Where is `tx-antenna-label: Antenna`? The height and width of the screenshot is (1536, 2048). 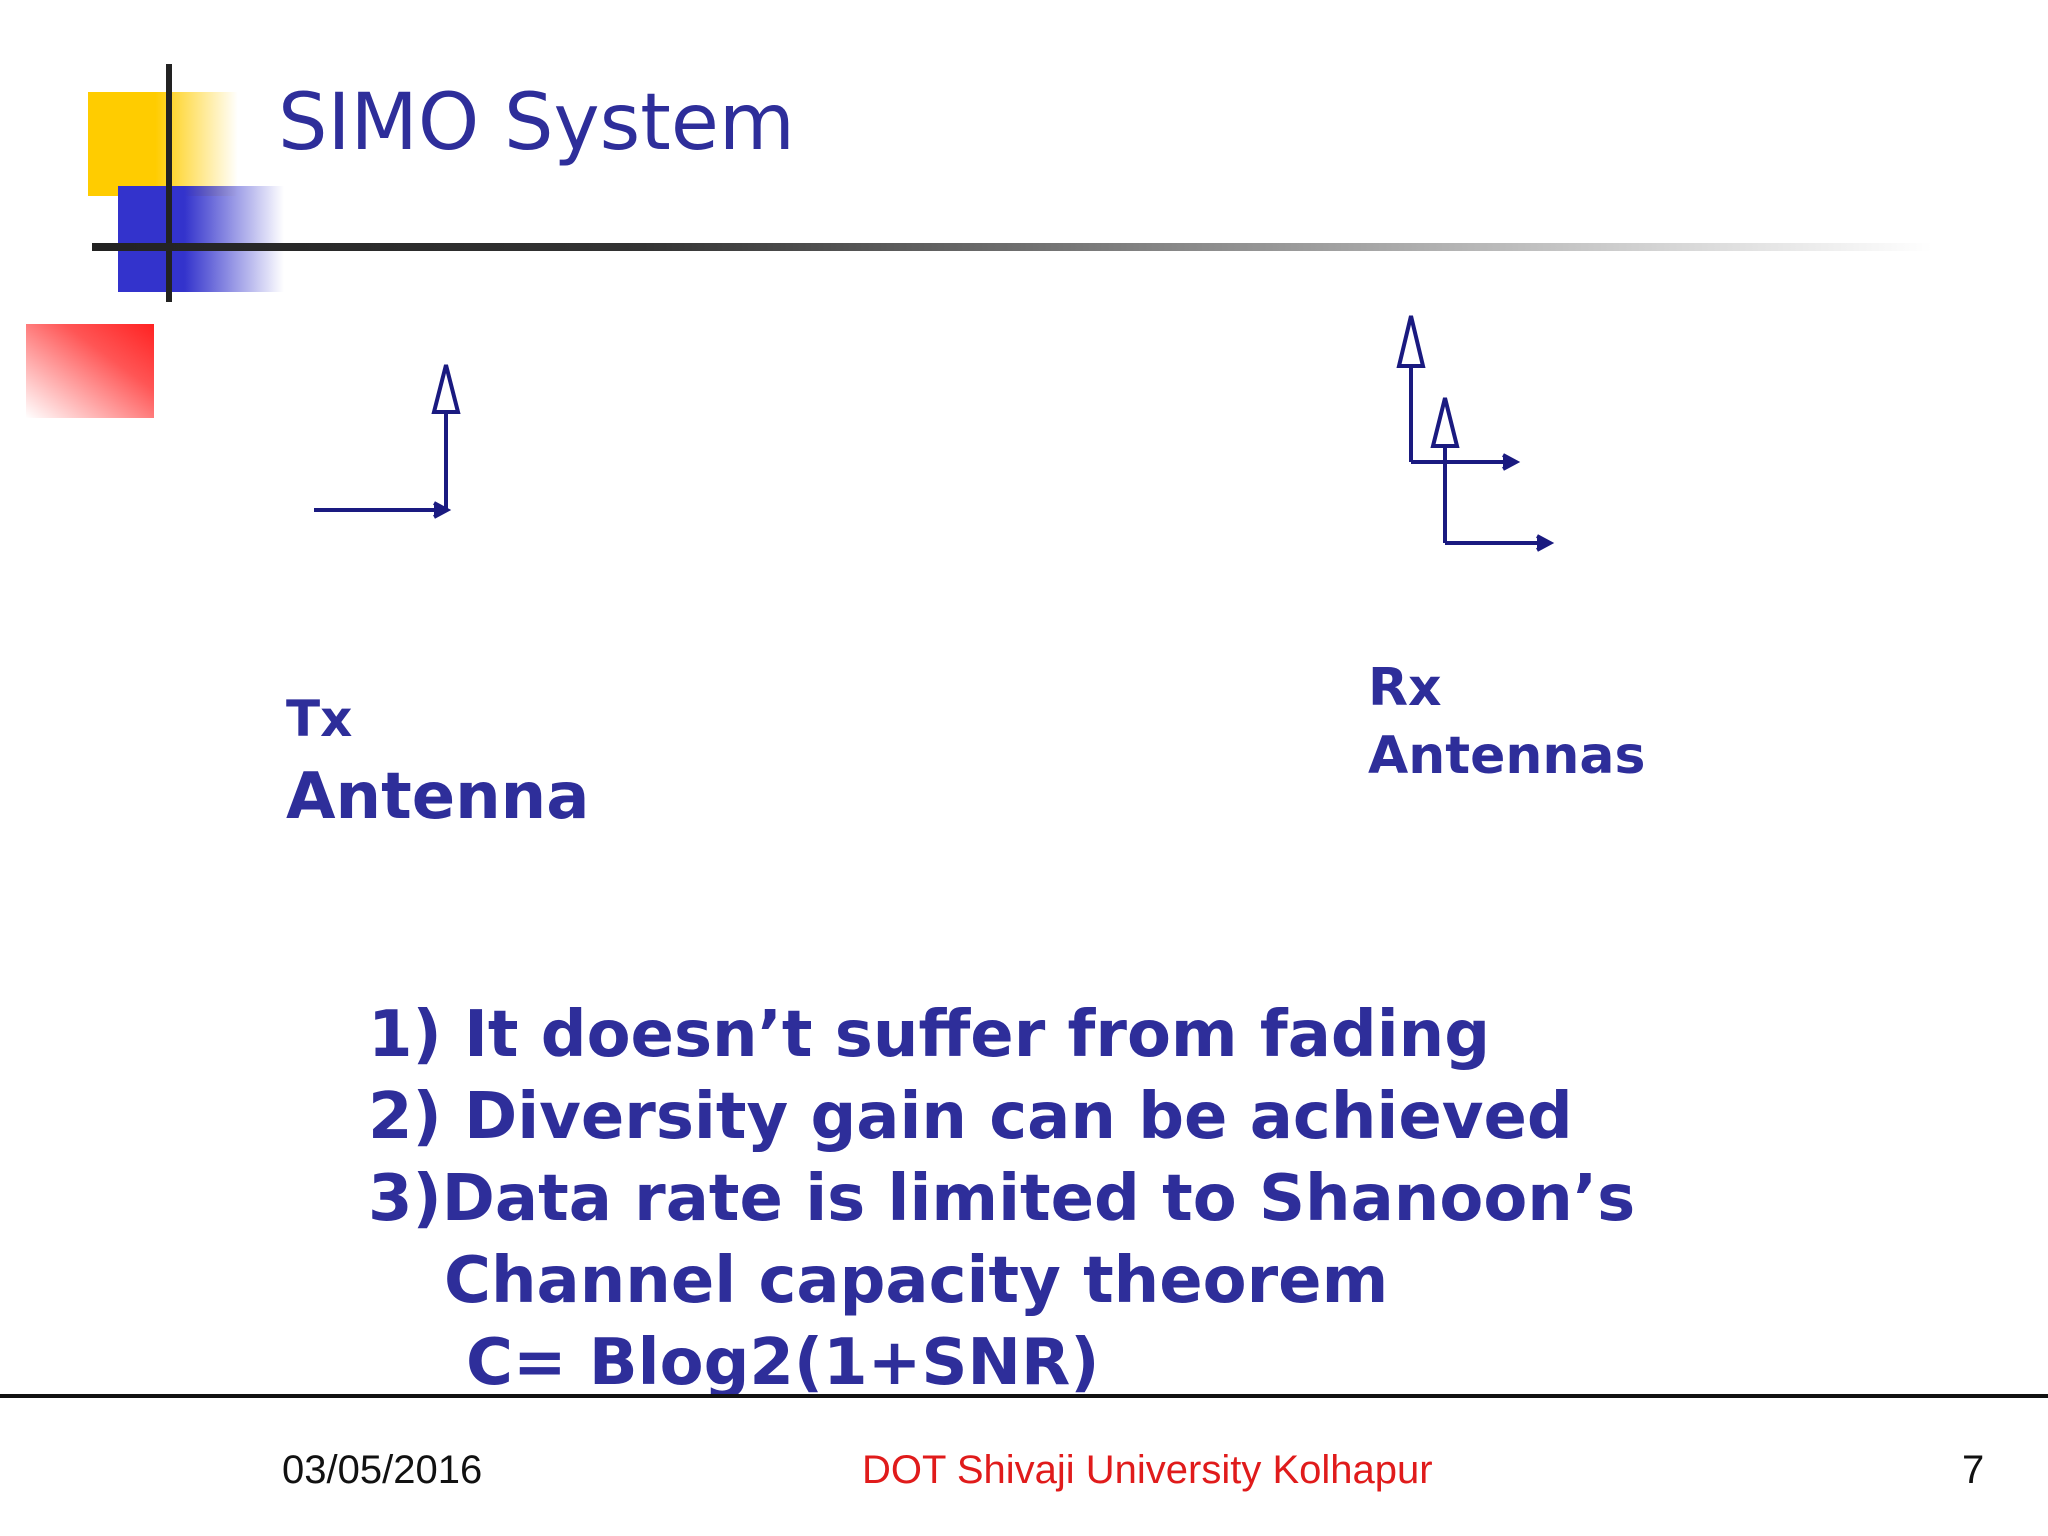 tx-antenna-label: Antenna is located at coordinates (438, 797).